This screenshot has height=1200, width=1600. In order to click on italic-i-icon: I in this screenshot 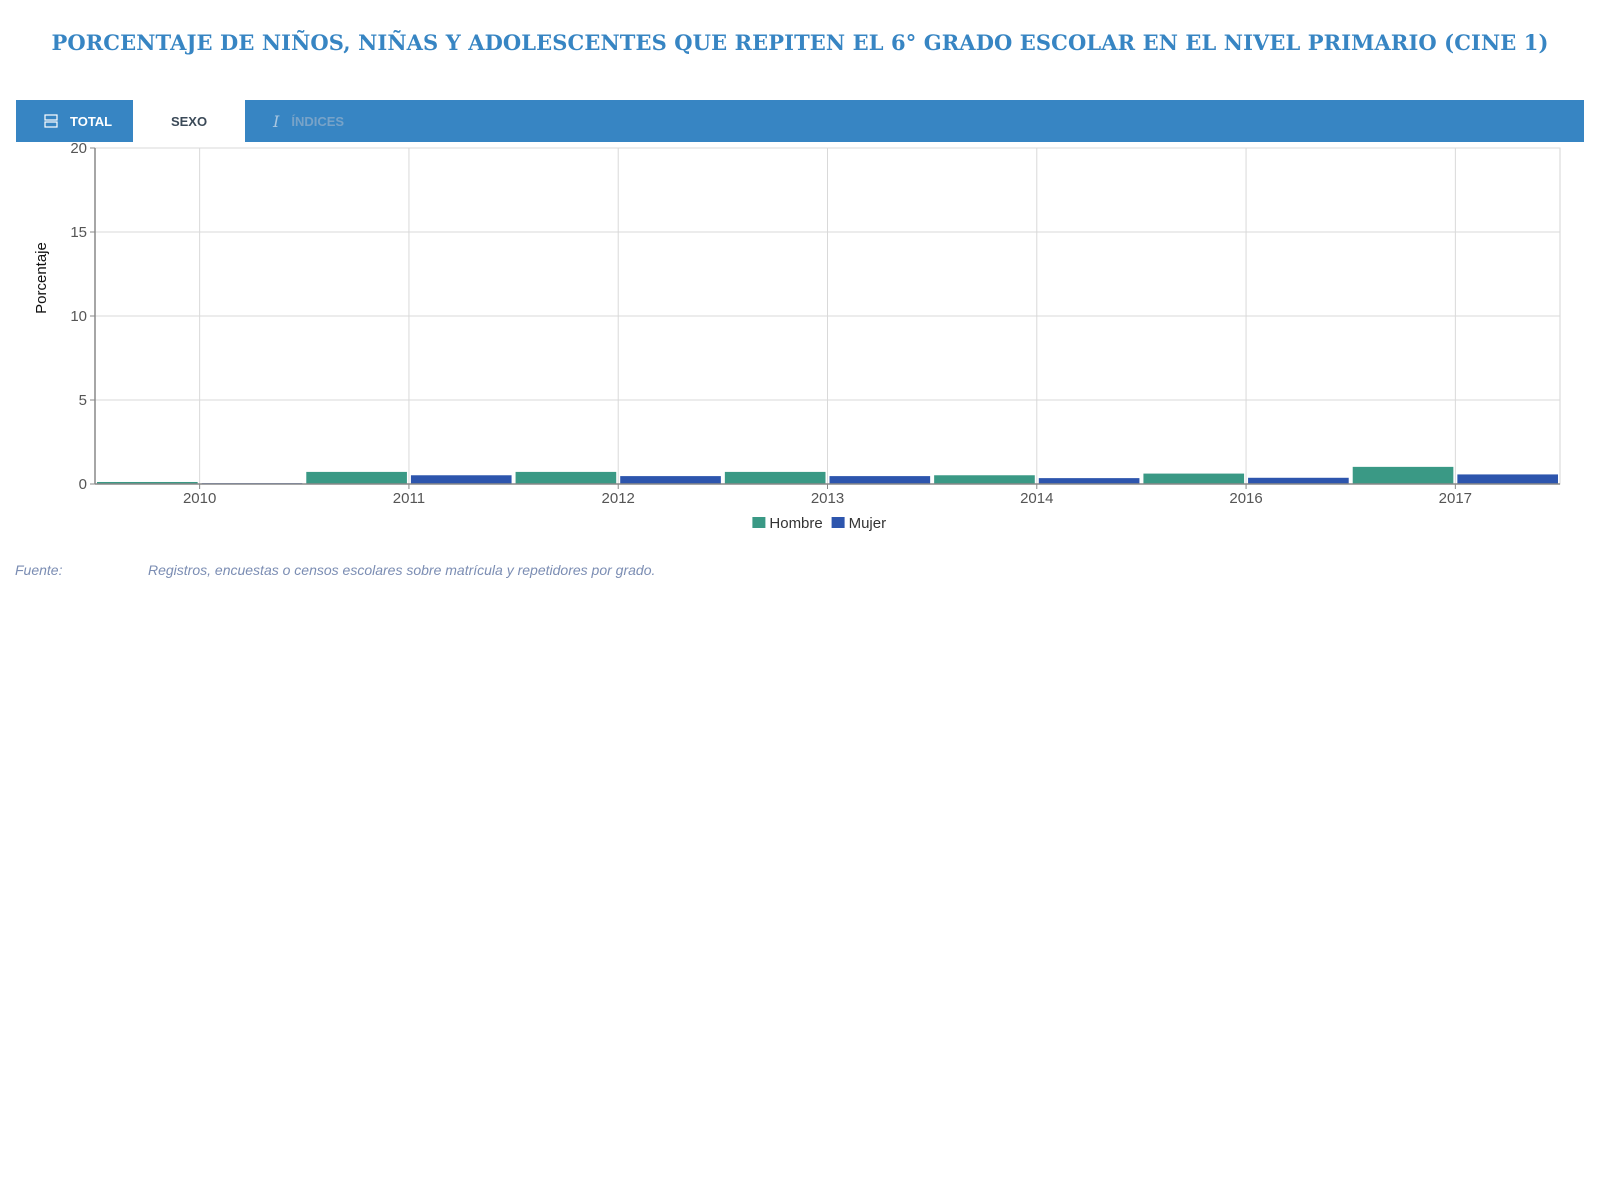, I will do `click(276, 121)`.